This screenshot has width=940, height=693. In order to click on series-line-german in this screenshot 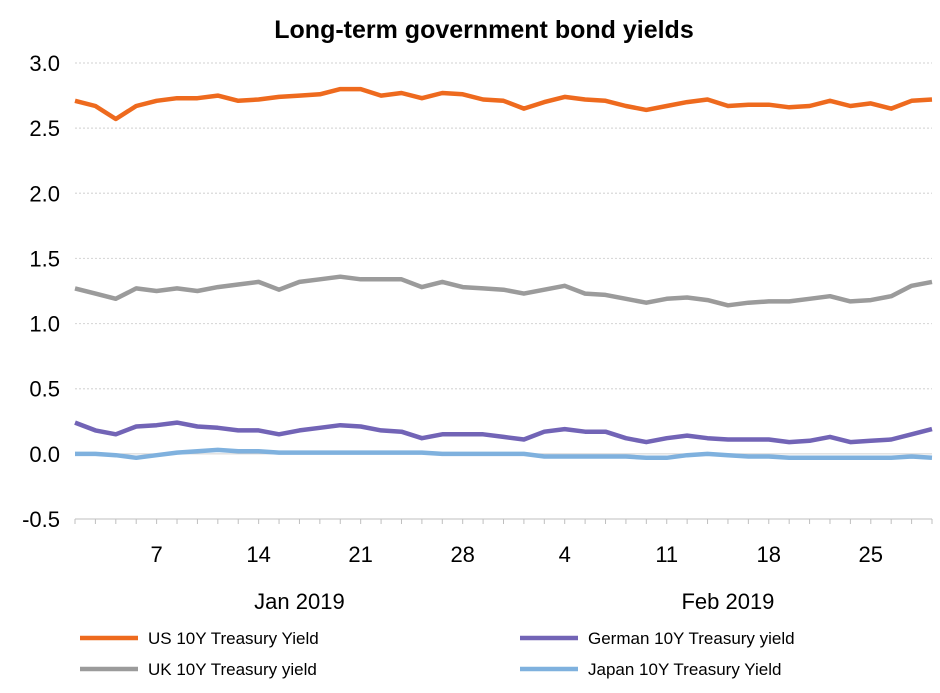, I will do `click(503, 432)`.